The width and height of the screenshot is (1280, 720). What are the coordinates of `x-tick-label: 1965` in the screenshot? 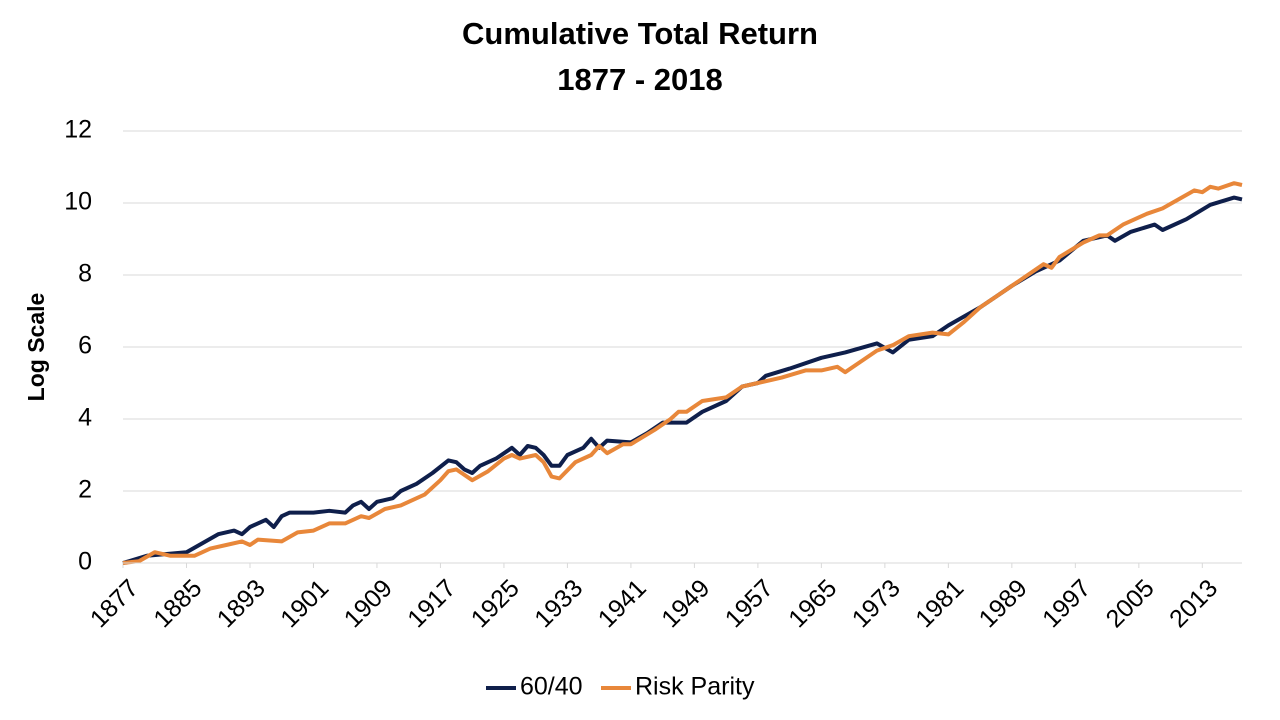 It's located at (812, 603).